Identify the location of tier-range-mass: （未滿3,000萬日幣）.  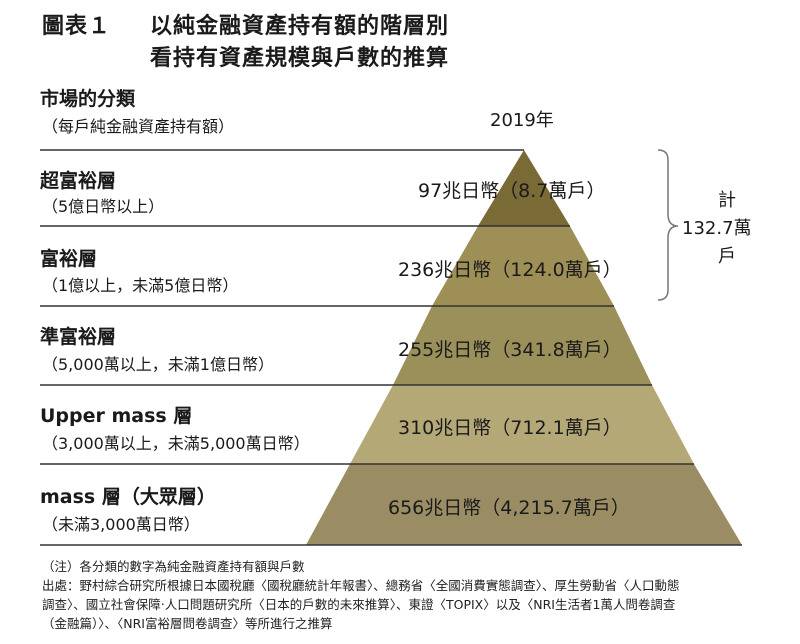
(121, 524).